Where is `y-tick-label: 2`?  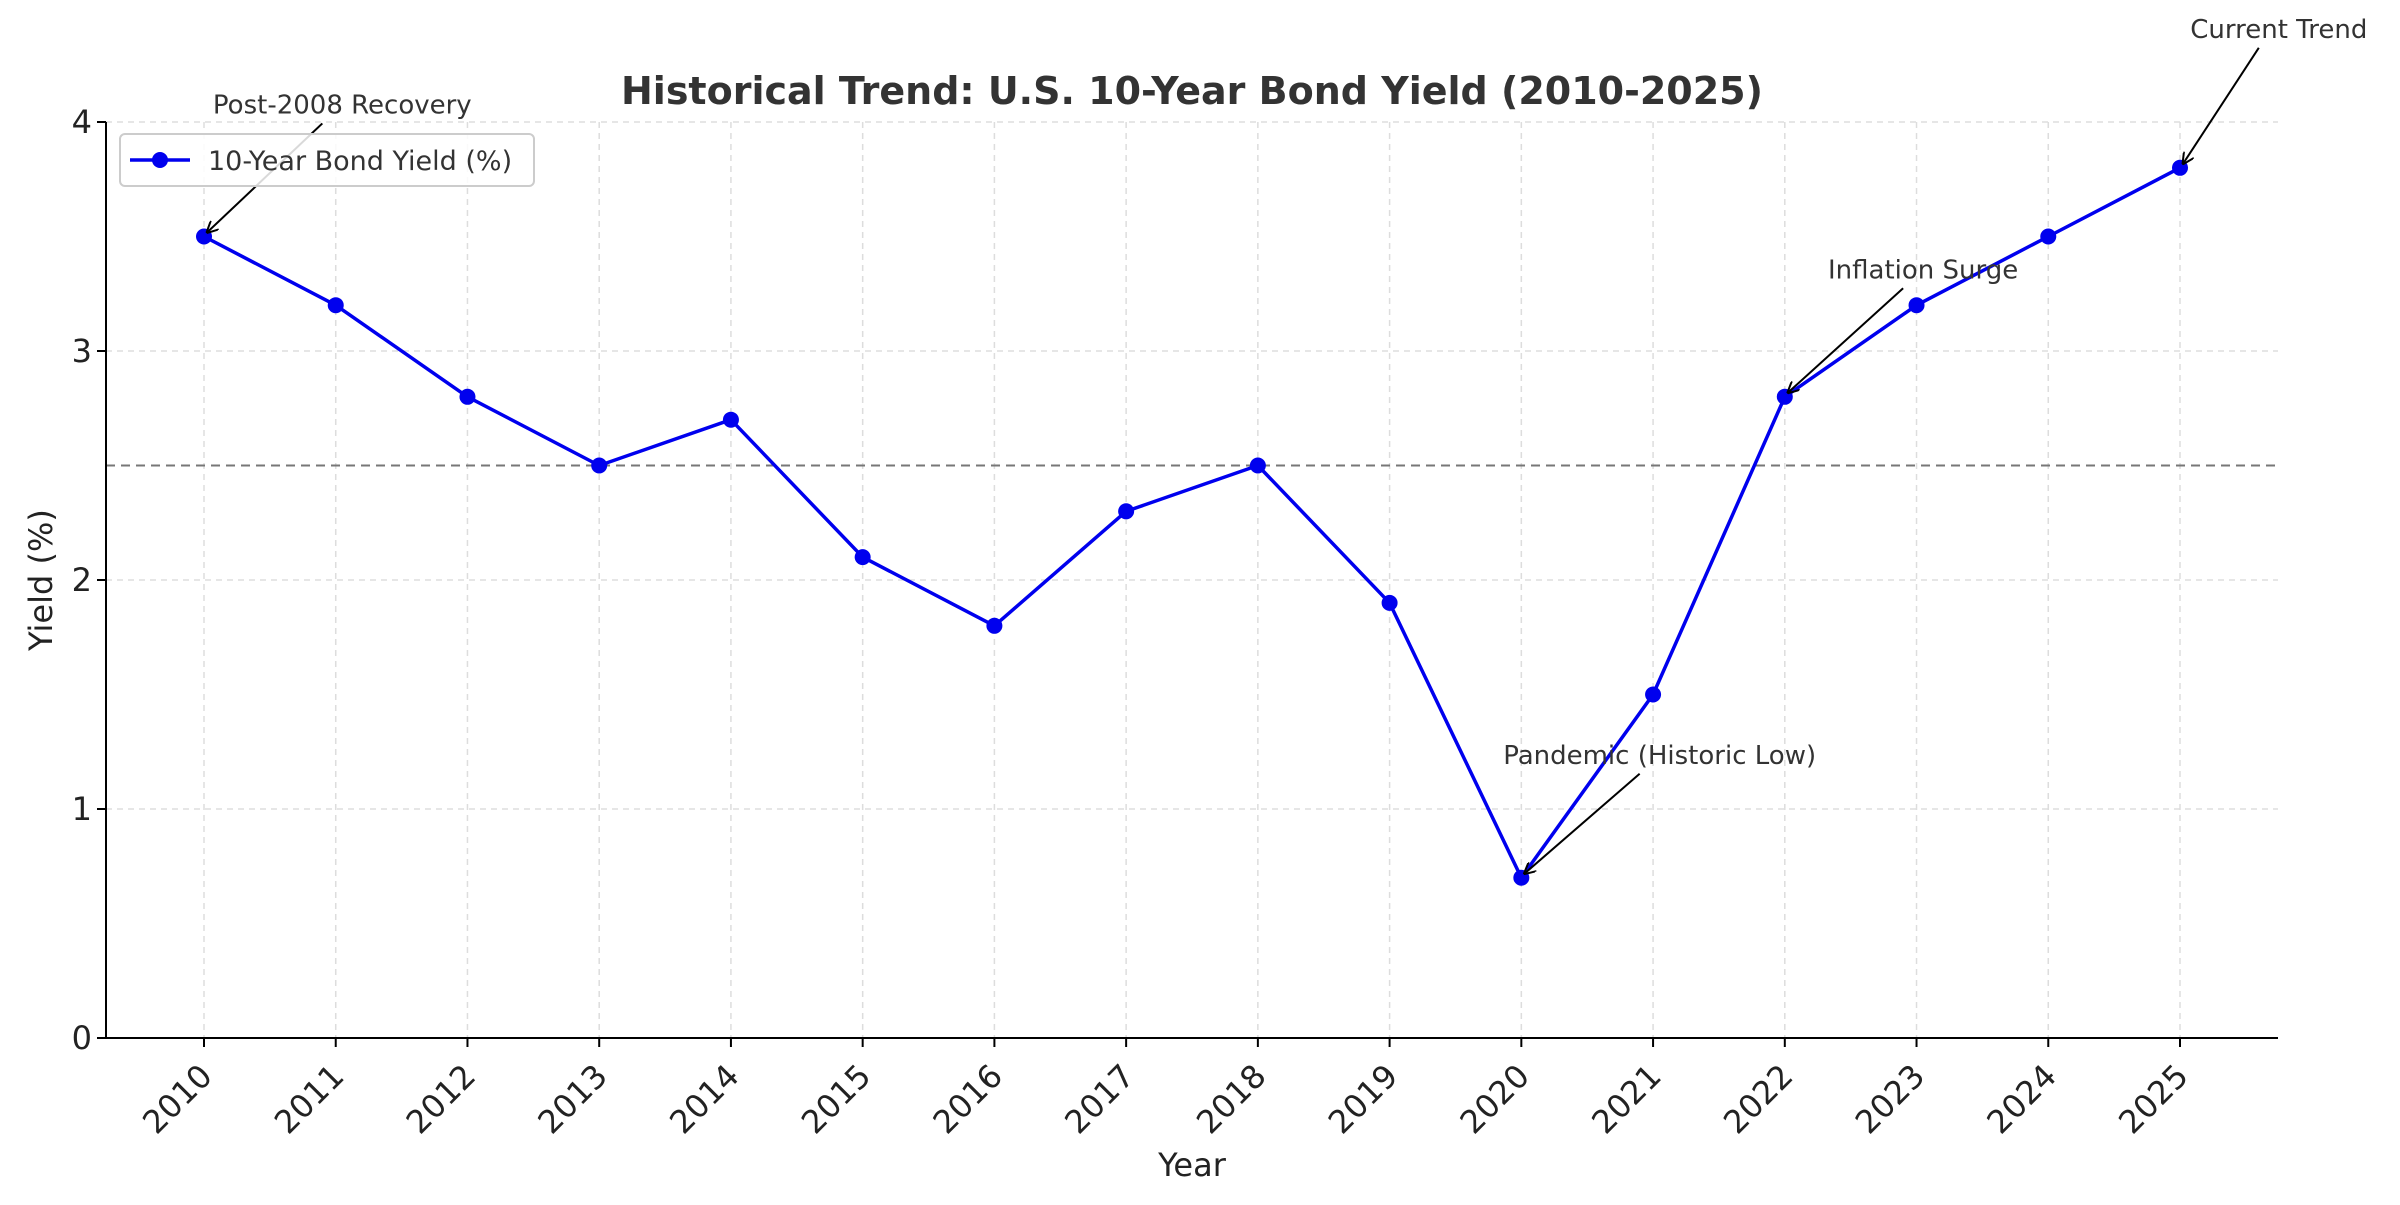
y-tick-label: 2 is located at coordinates (82, 580).